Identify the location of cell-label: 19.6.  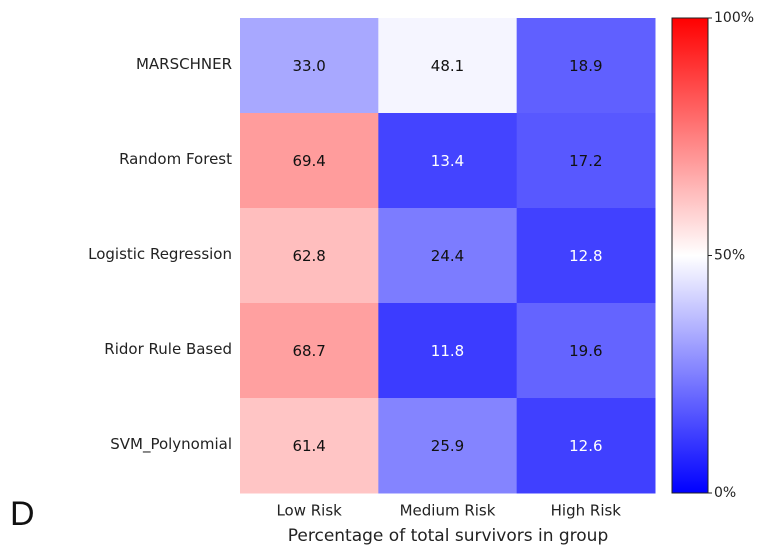
(585, 351).